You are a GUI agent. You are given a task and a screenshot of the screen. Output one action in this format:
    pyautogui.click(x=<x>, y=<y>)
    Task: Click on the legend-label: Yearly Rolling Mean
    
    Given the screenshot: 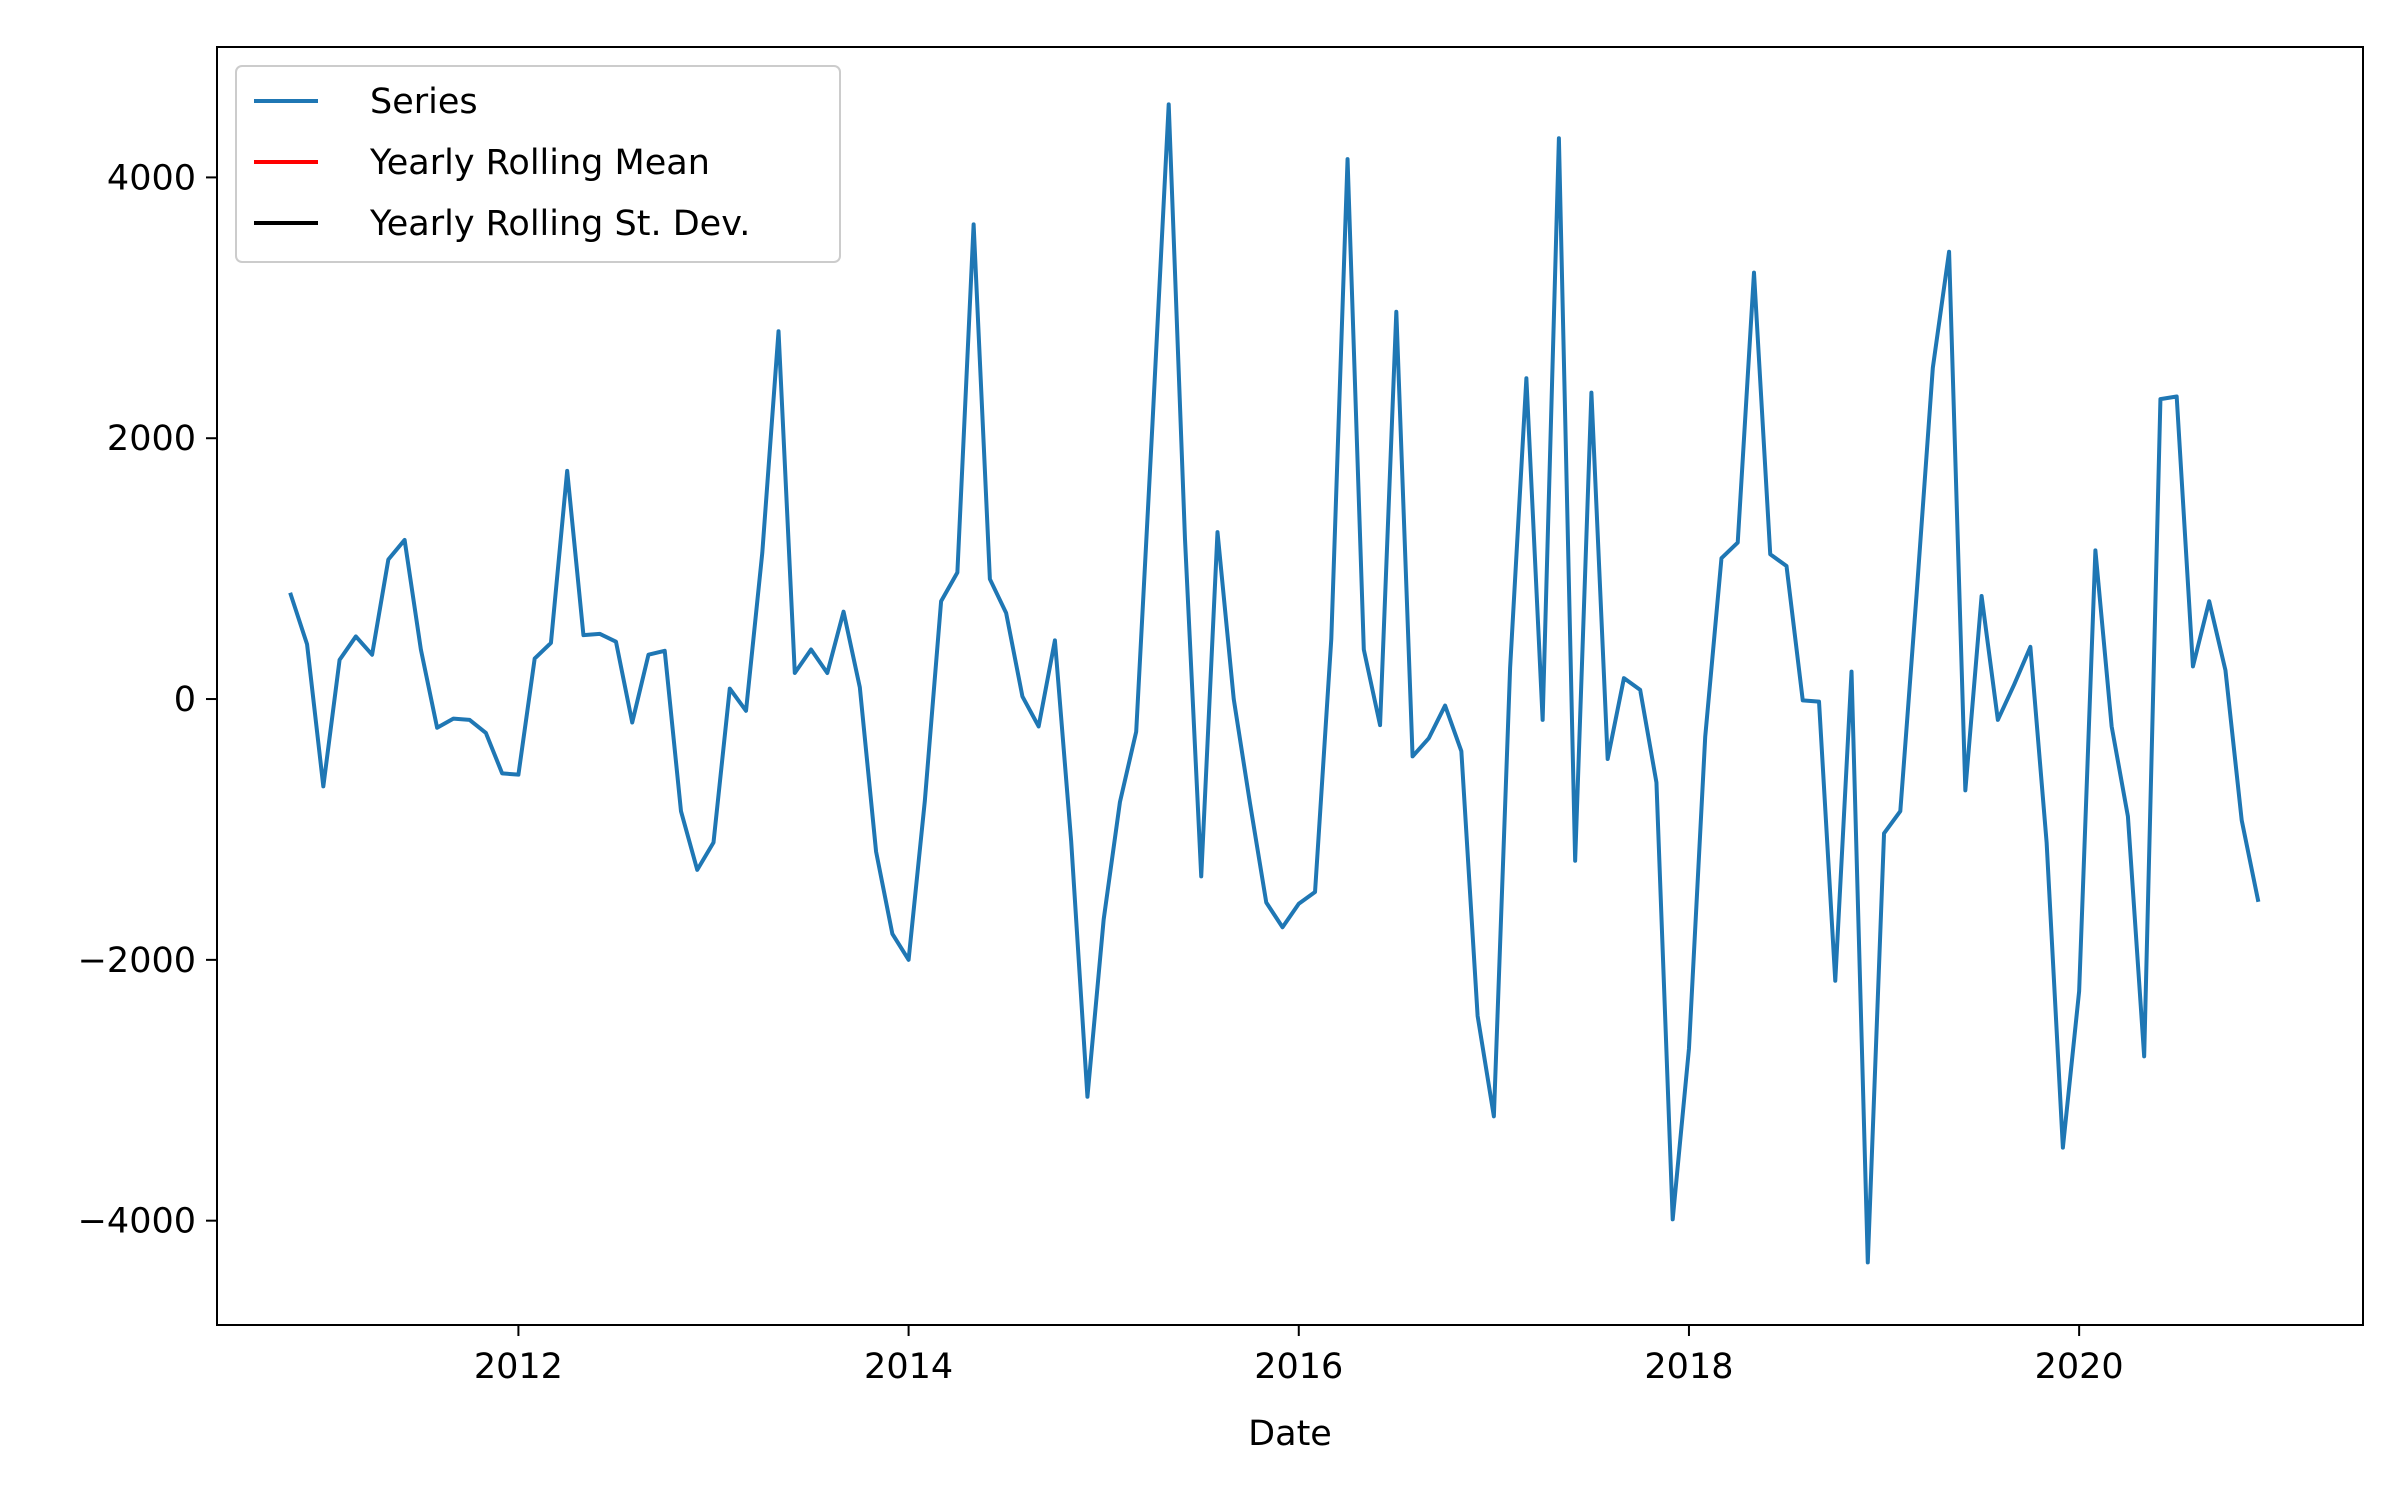 What is the action you would take?
    pyautogui.click(x=539, y=163)
    